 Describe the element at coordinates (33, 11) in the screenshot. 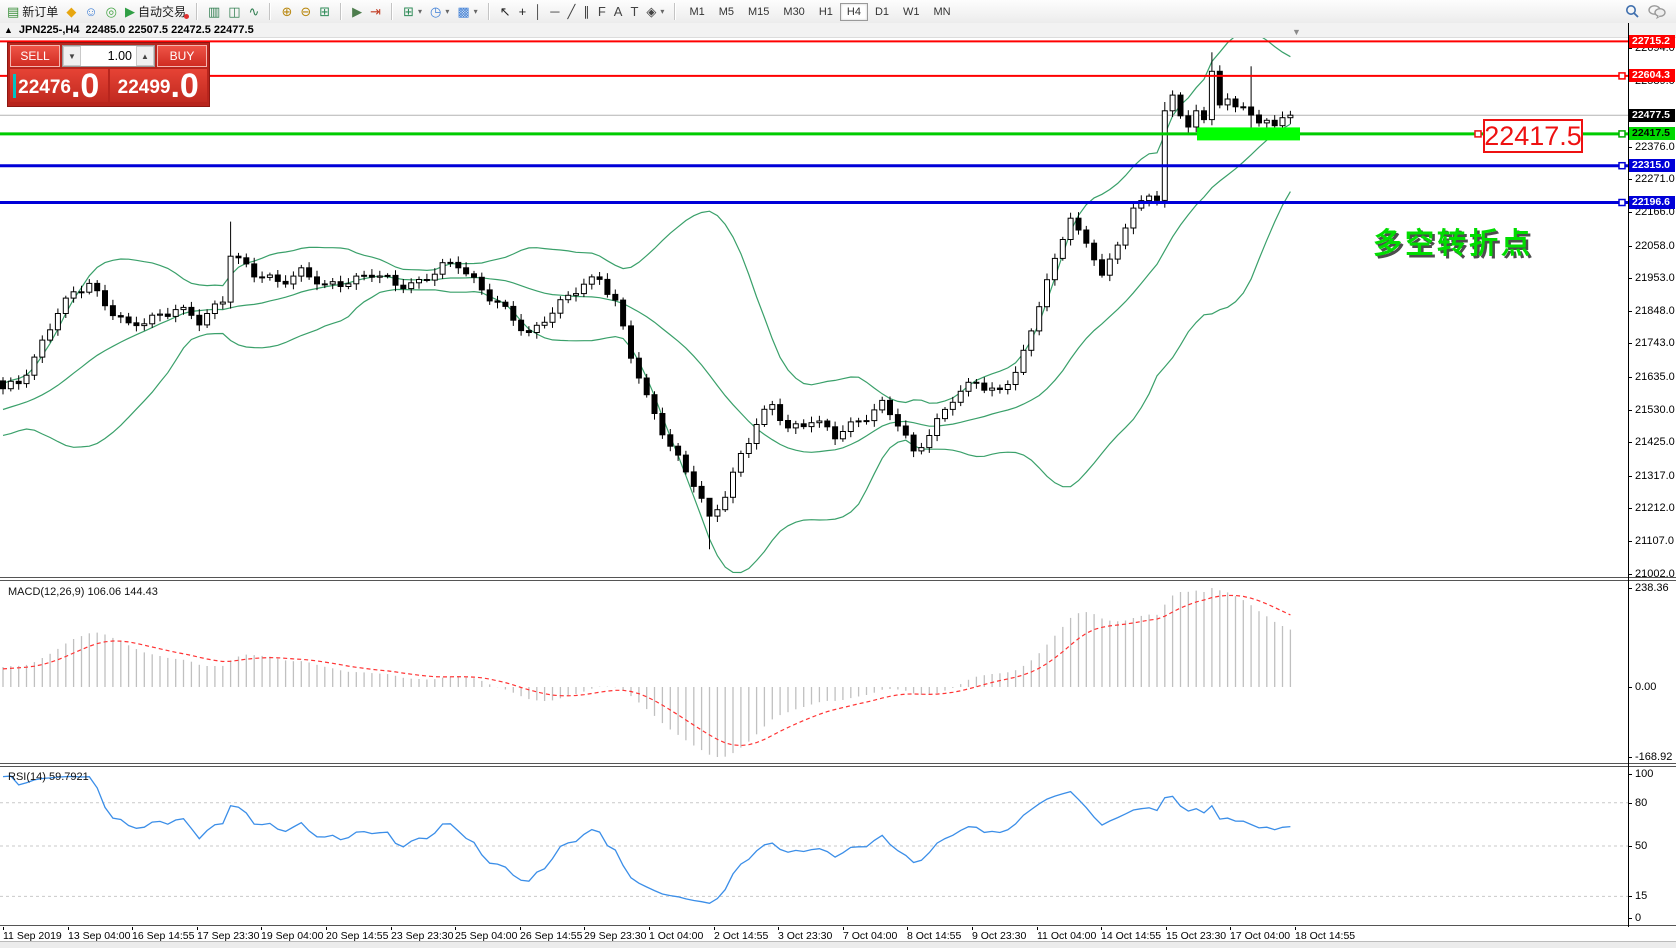

I see `new-order-button: ▤ 新订单` at that location.